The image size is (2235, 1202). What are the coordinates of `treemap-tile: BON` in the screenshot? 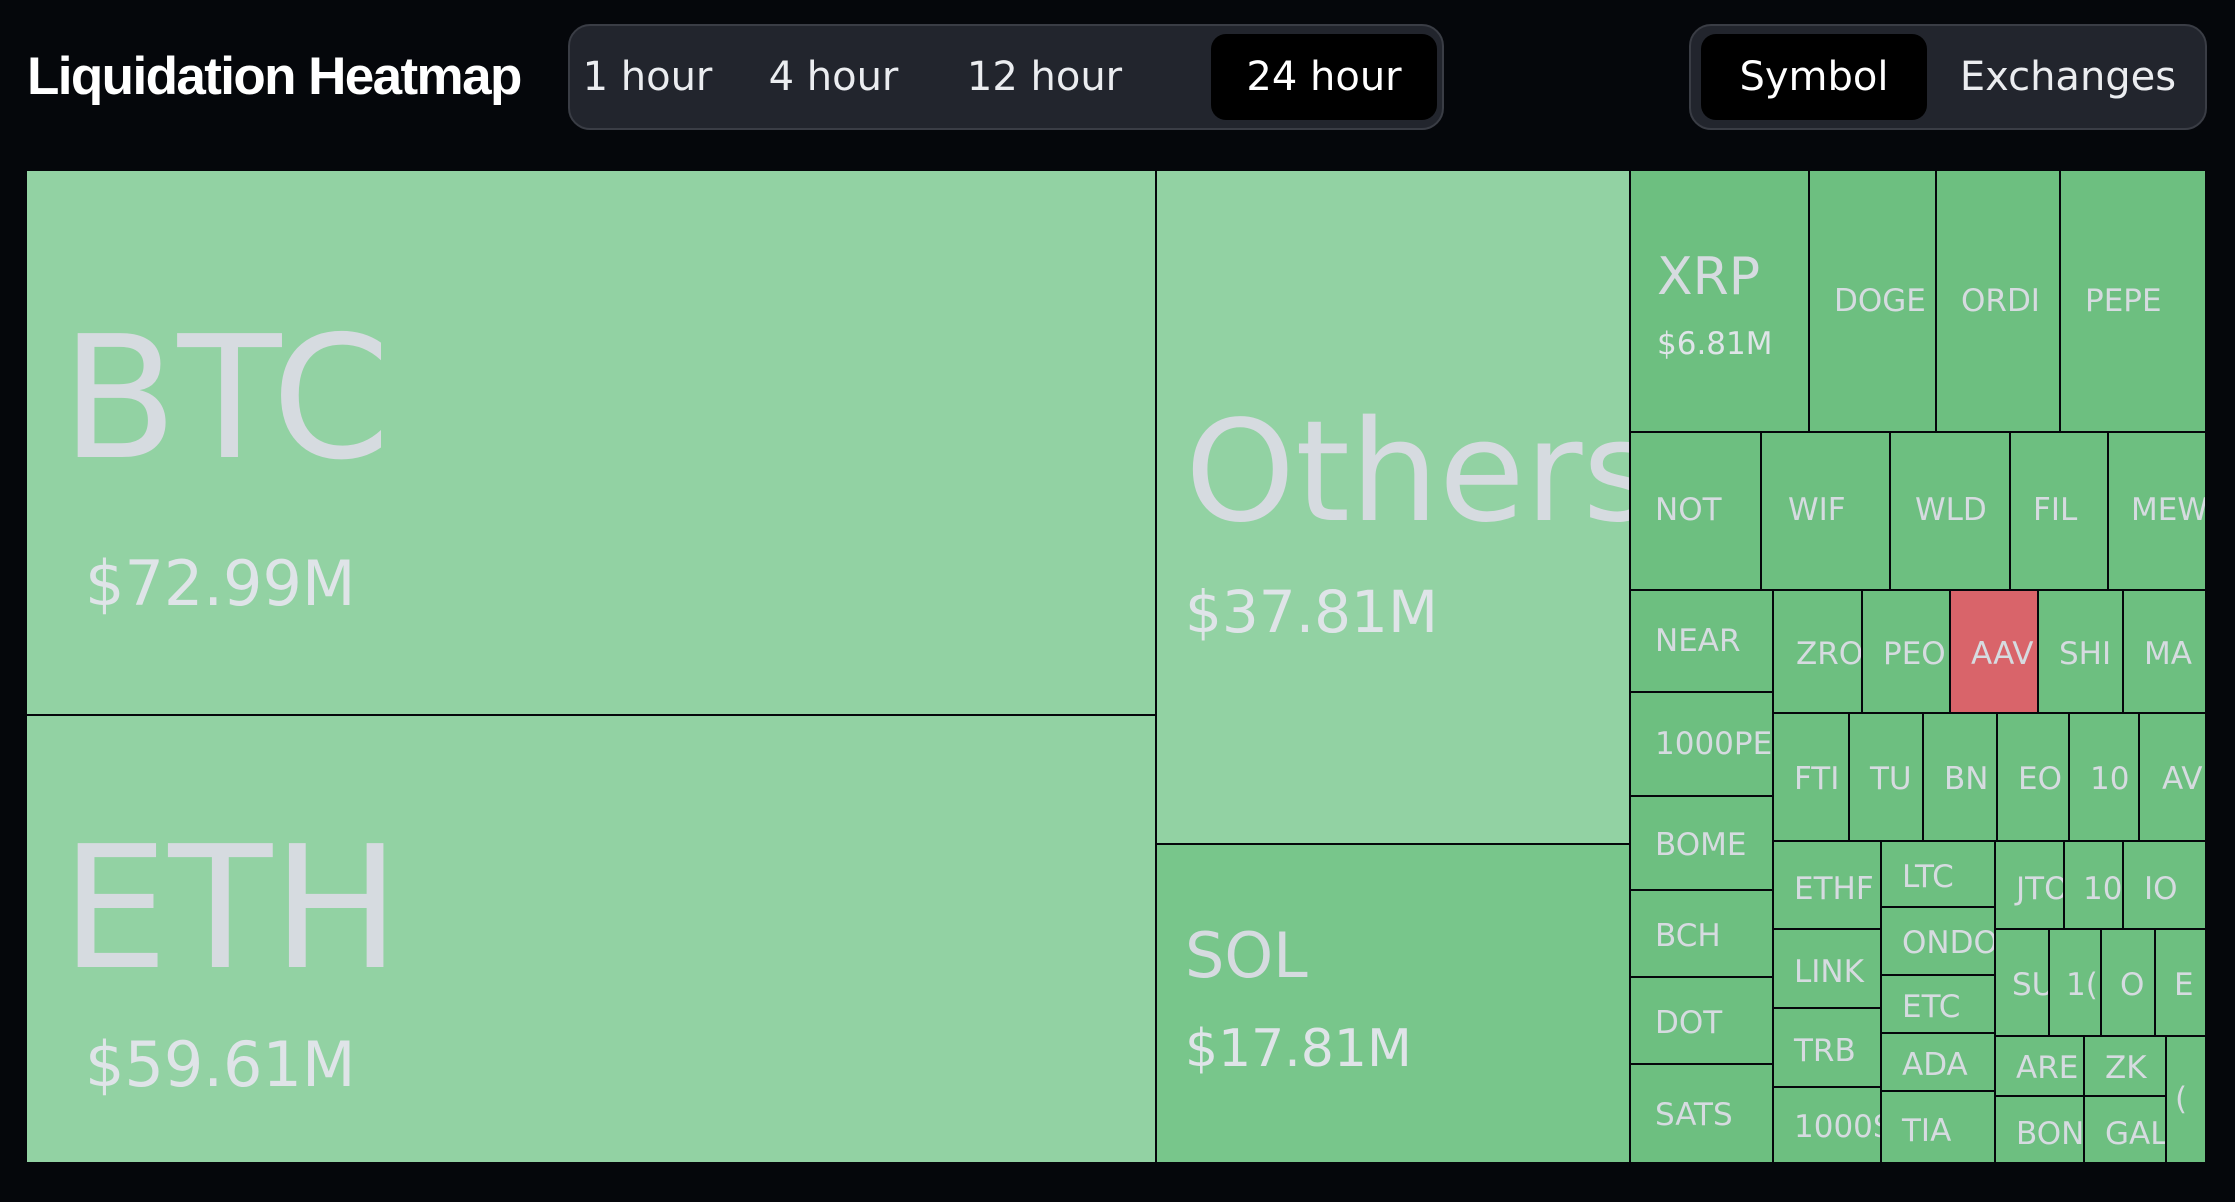 It's located at (2039, 1129).